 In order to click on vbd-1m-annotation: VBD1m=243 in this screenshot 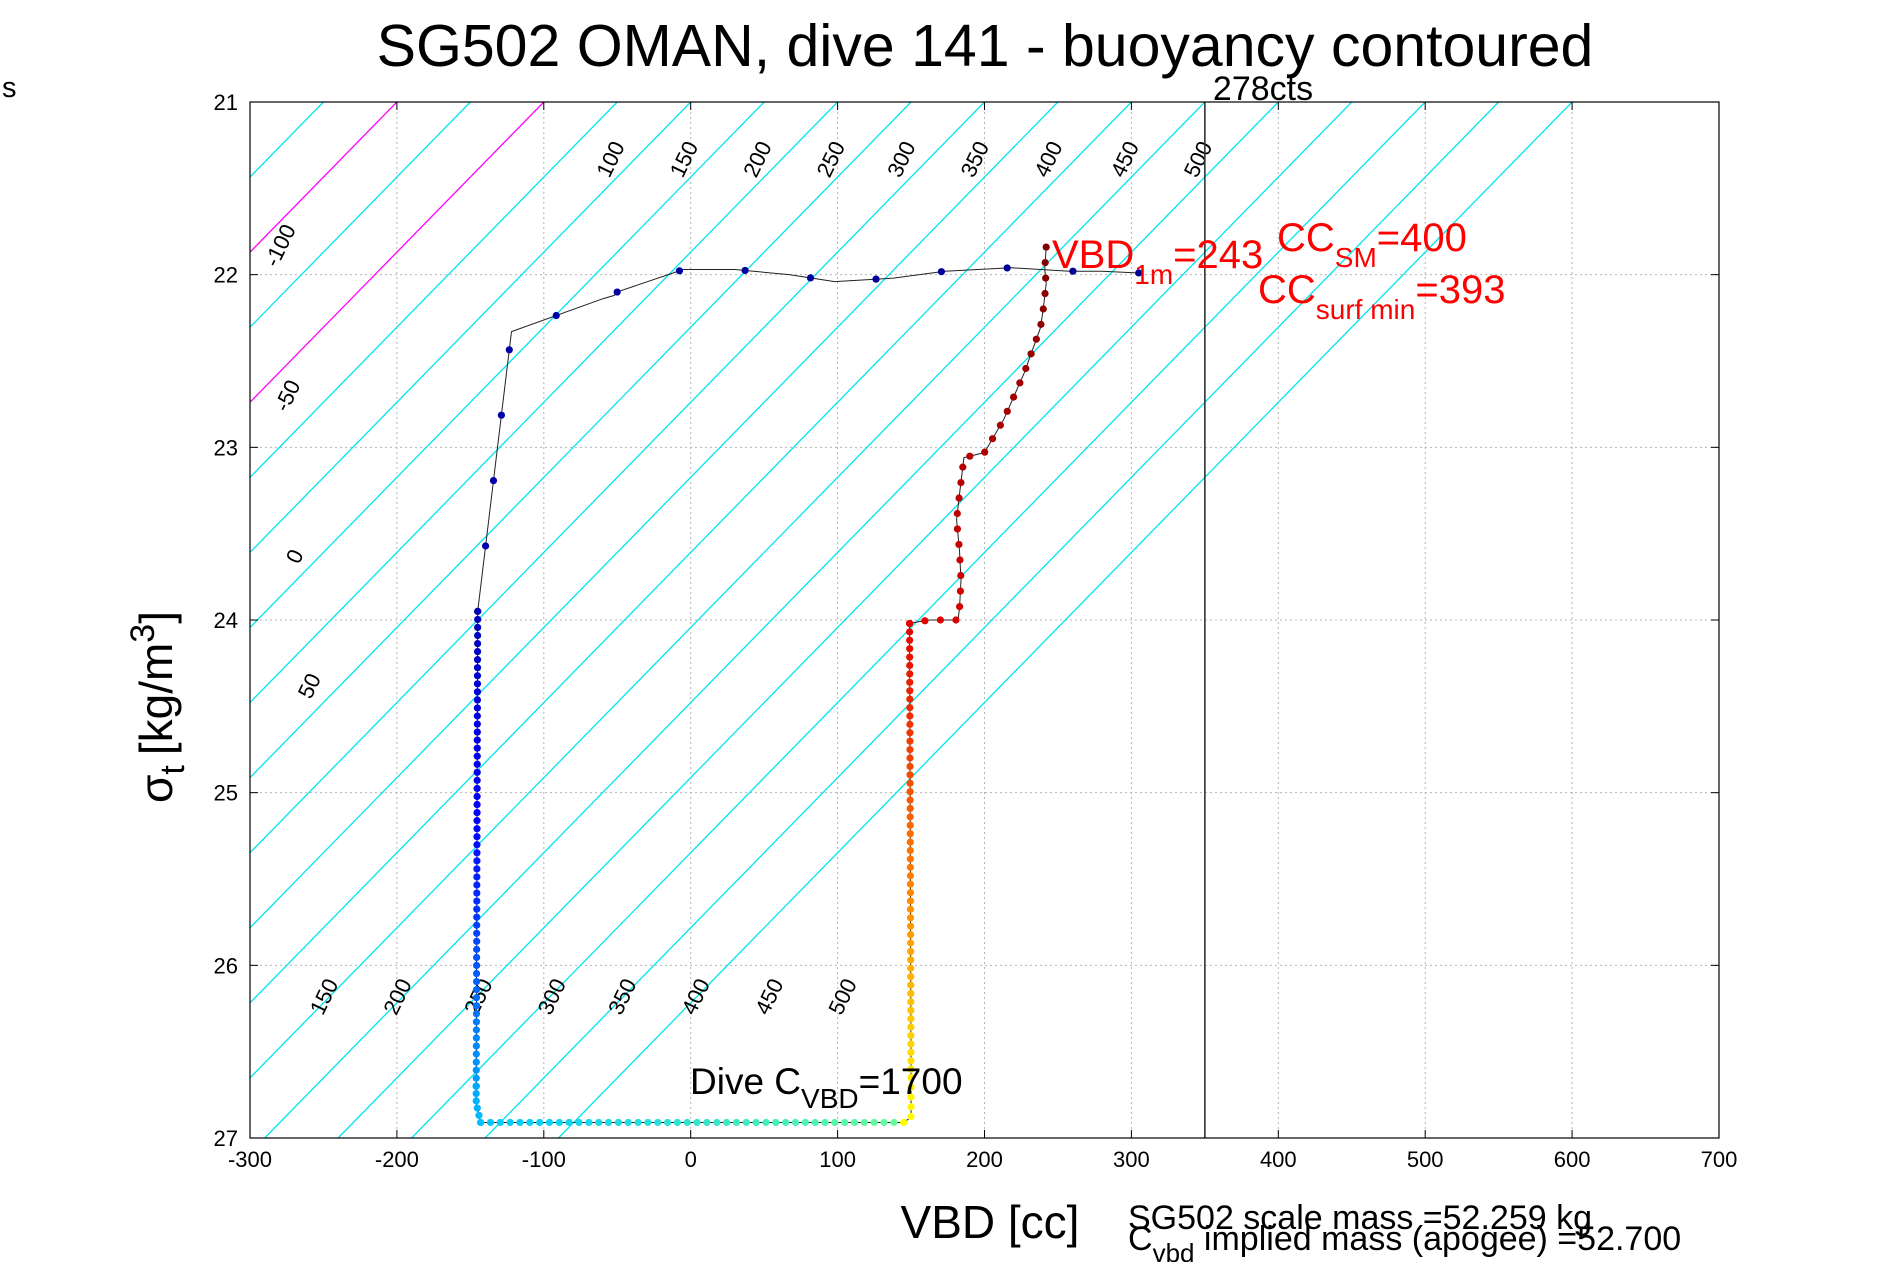, I will do `click(1157, 261)`.